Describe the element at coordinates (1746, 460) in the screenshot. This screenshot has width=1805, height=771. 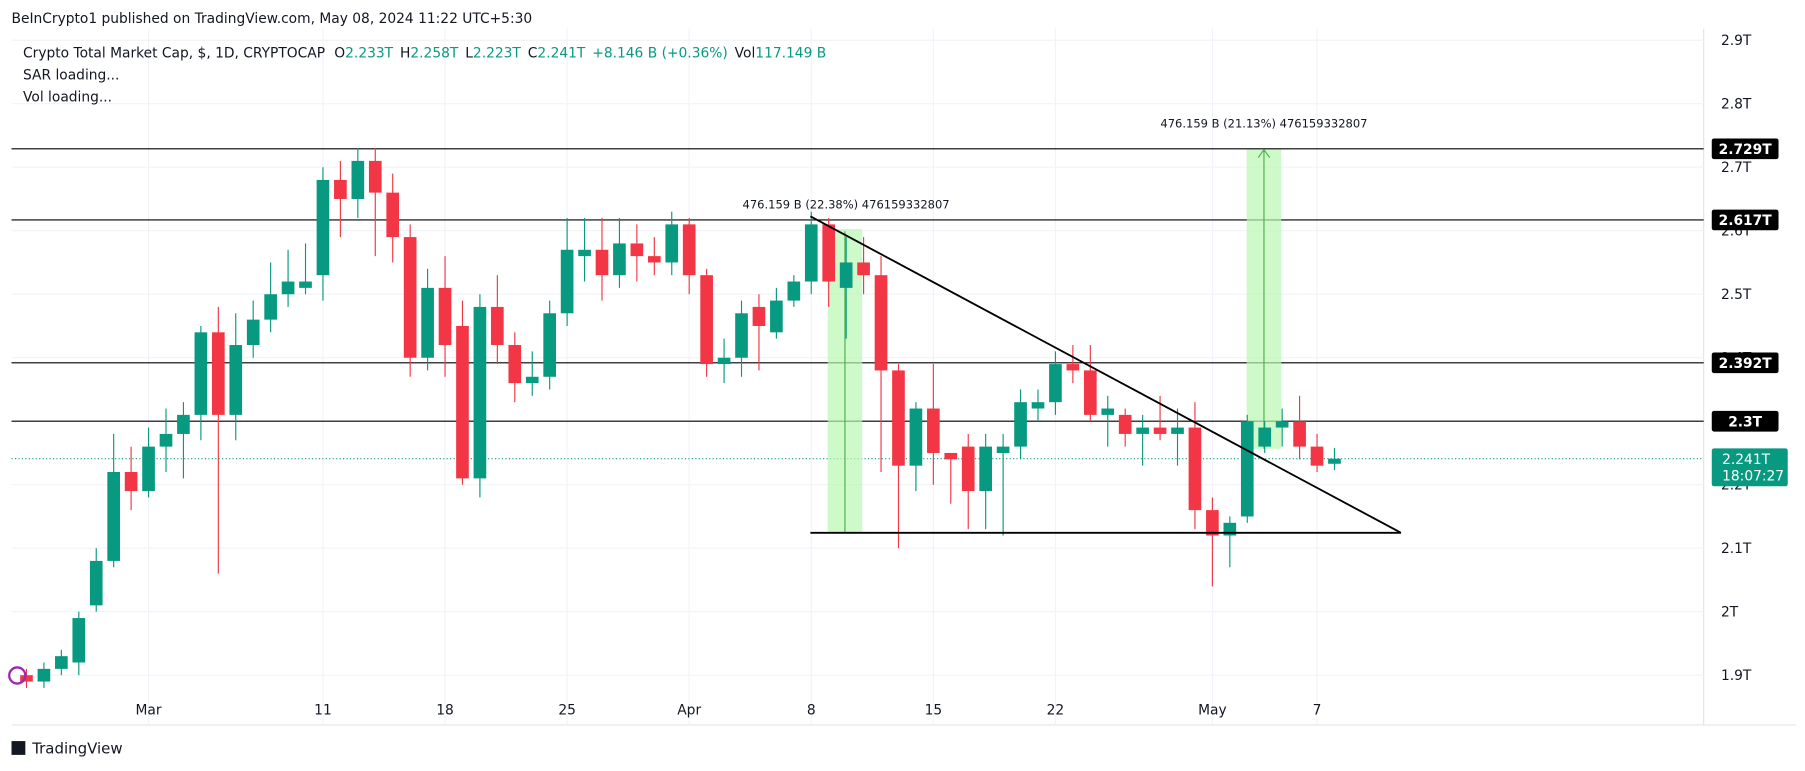
I see `last-price-label: 2.241T` at that location.